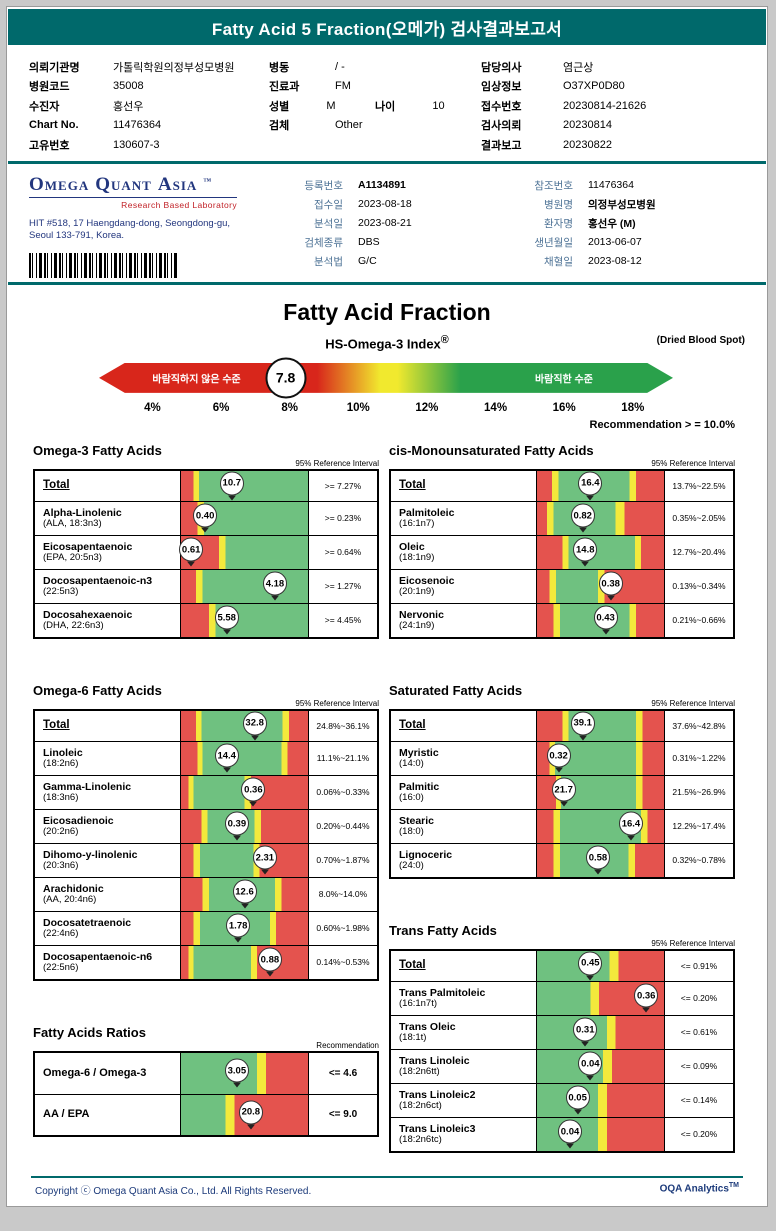  What do you see at coordinates (597, 857) in the screenshot?
I see `value-circle: 0.58` at bounding box center [597, 857].